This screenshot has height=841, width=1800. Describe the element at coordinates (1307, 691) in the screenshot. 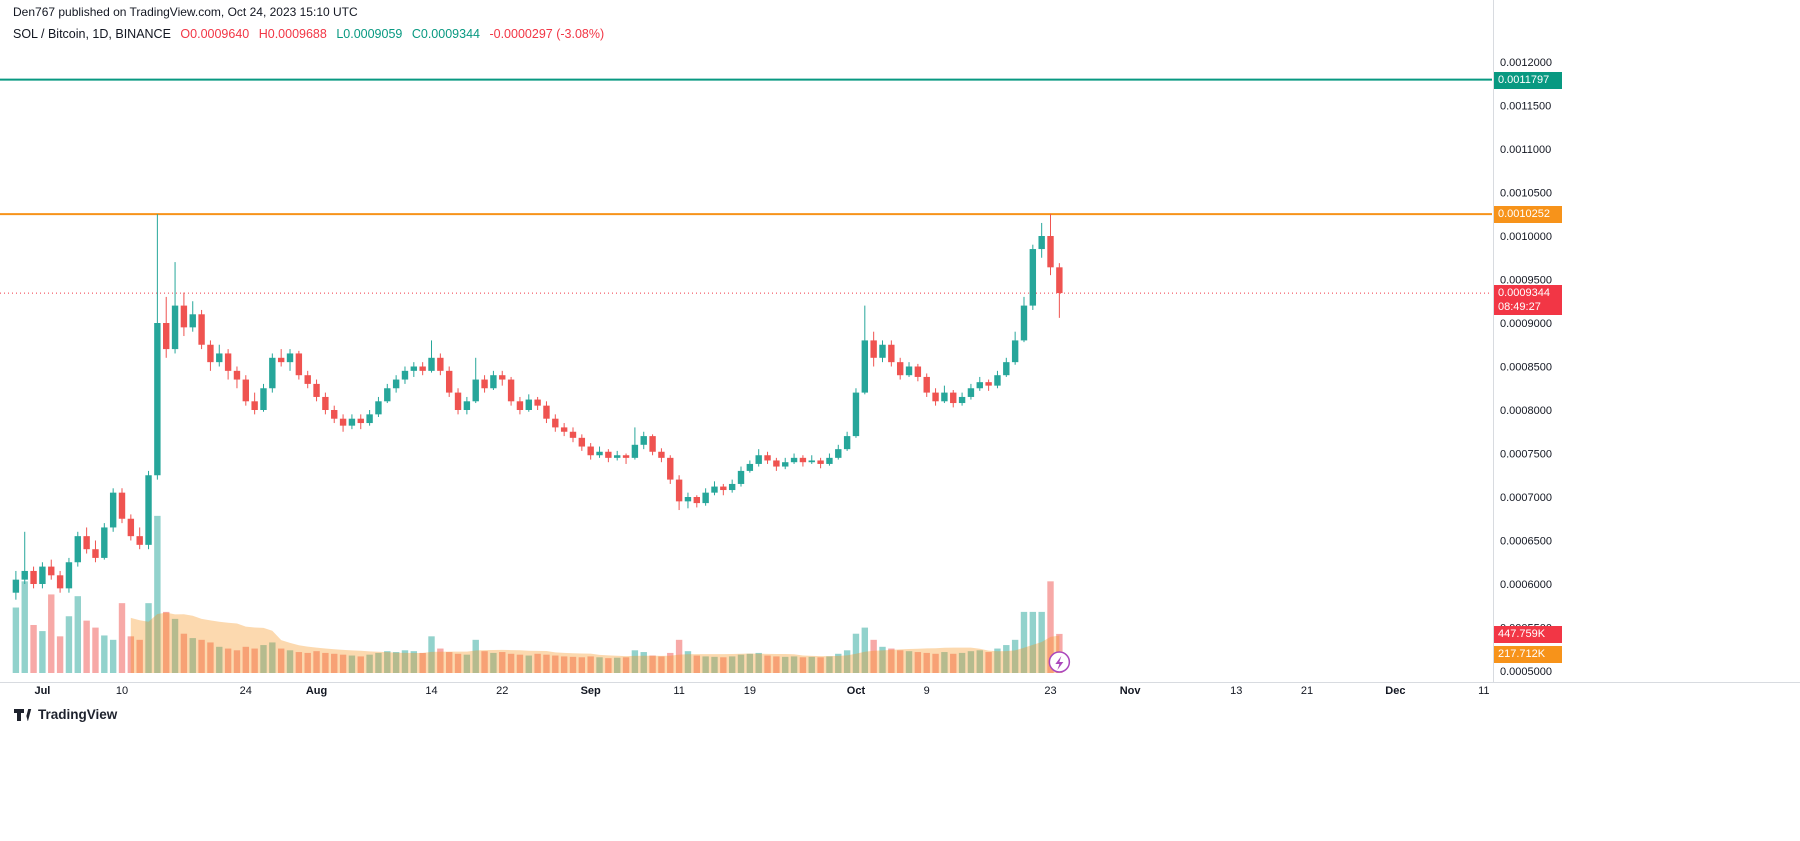

I see `svg-text: 21` at that location.